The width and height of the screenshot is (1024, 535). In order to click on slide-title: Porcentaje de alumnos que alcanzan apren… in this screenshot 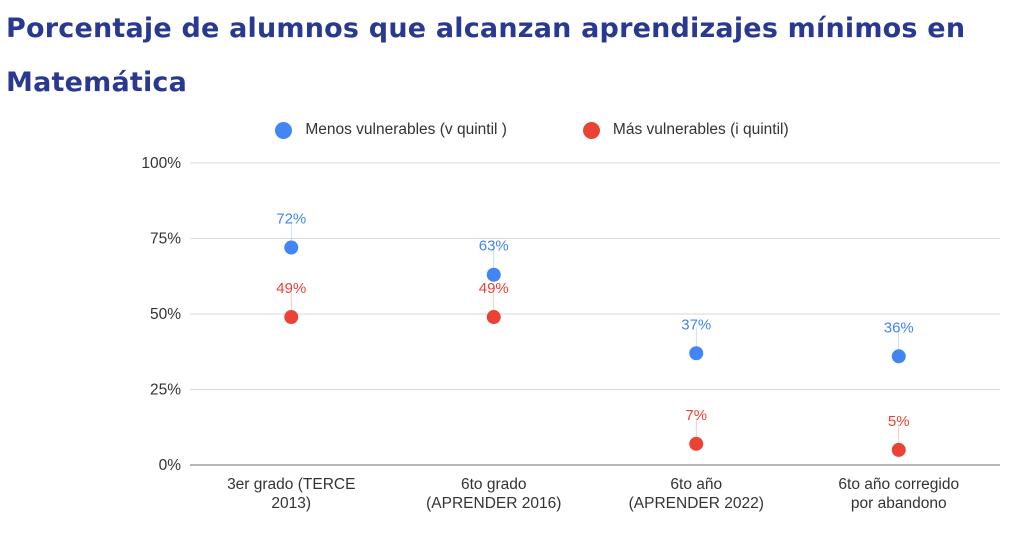, I will do `click(486, 55)`.